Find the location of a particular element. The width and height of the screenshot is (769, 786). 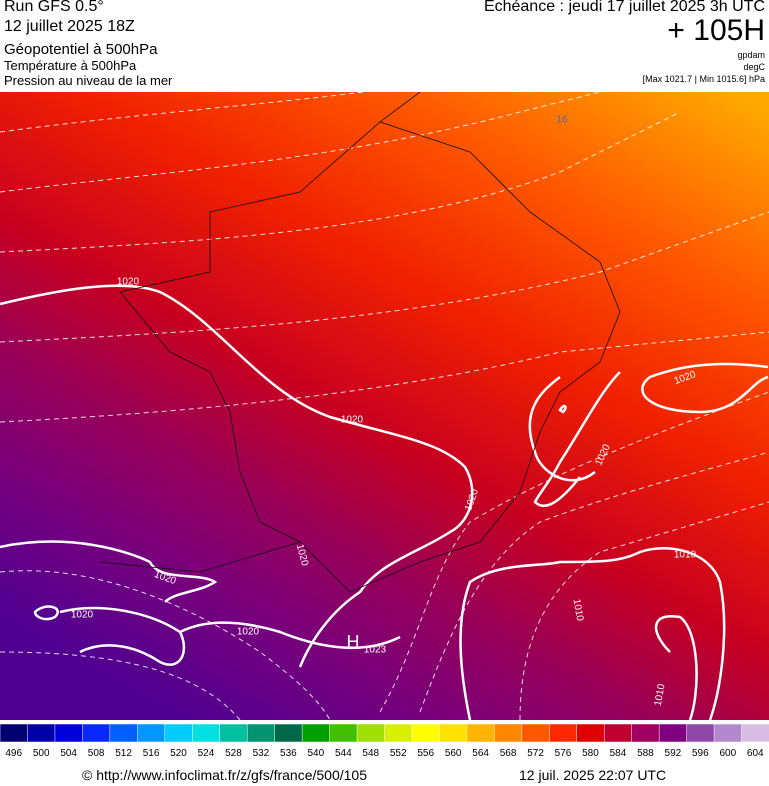

field-label: Pression au niveau de la mer is located at coordinates (88, 80).